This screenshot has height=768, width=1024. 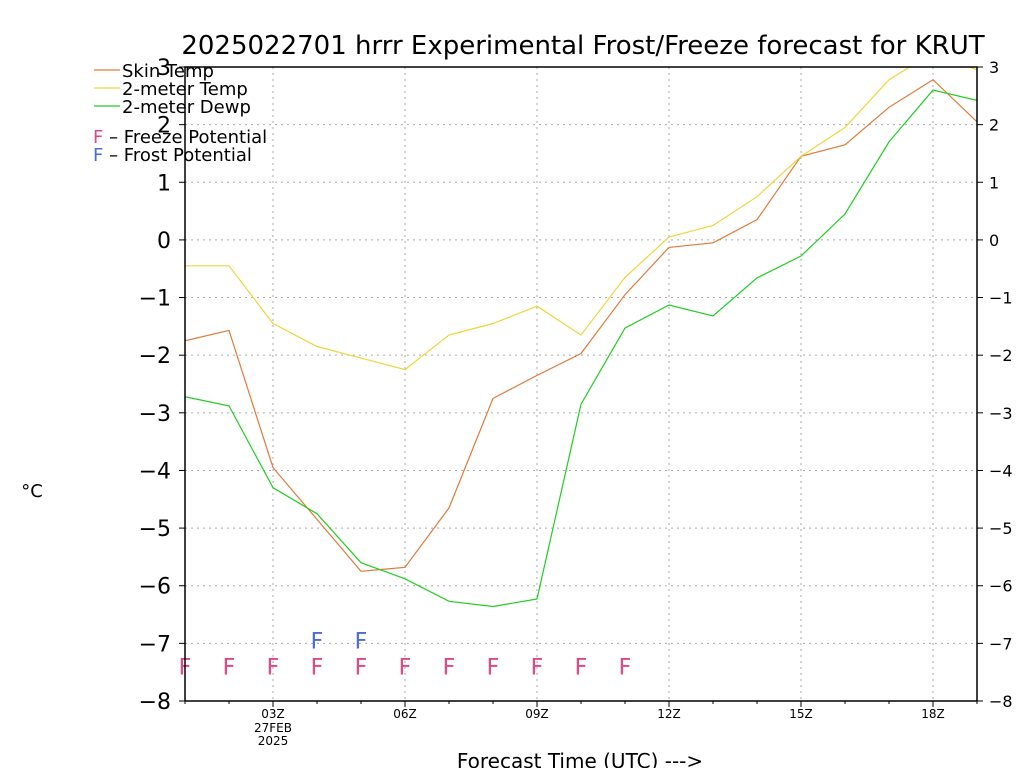 I want to click on y-tick-label-left: −2, so click(x=155, y=356).